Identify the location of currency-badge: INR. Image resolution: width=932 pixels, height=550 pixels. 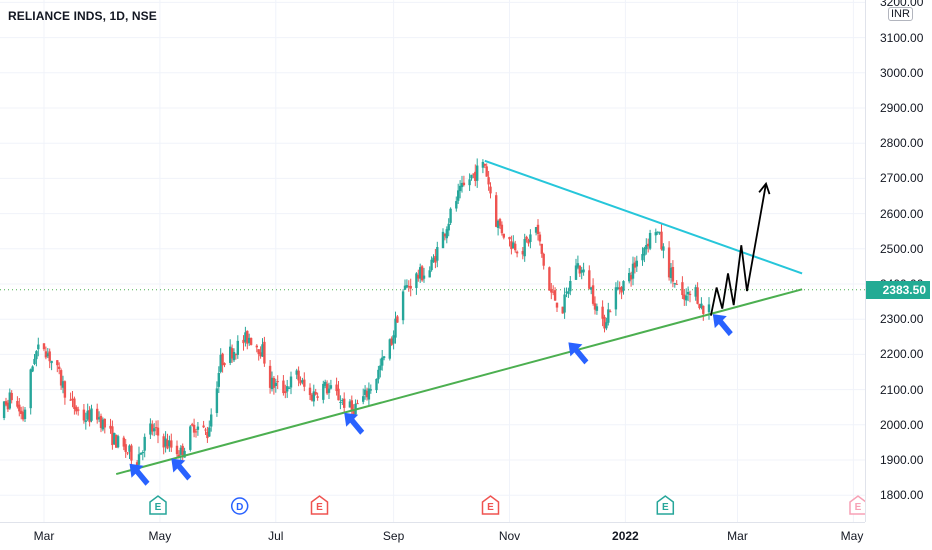
(900, 14).